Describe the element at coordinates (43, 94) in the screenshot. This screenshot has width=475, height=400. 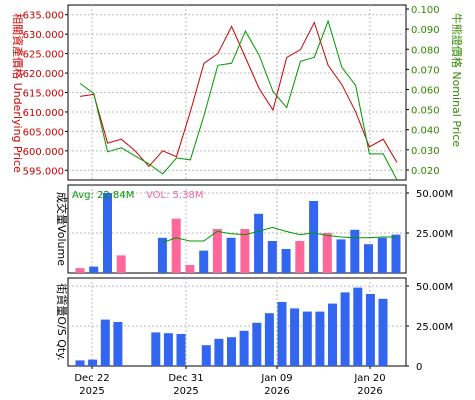
I see `price-left-tick-label: 615.000` at that location.